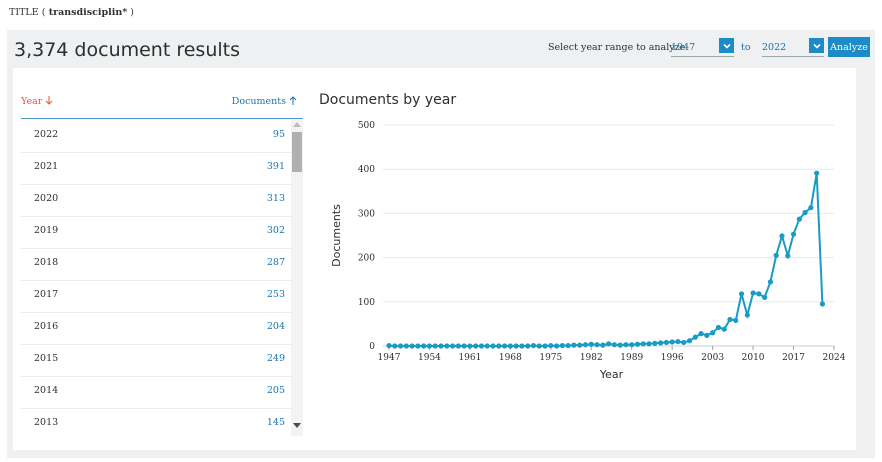  What do you see at coordinates (297, 124) in the screenshot?
I see `scroll-up-icon` at bounding box center [297, 124].